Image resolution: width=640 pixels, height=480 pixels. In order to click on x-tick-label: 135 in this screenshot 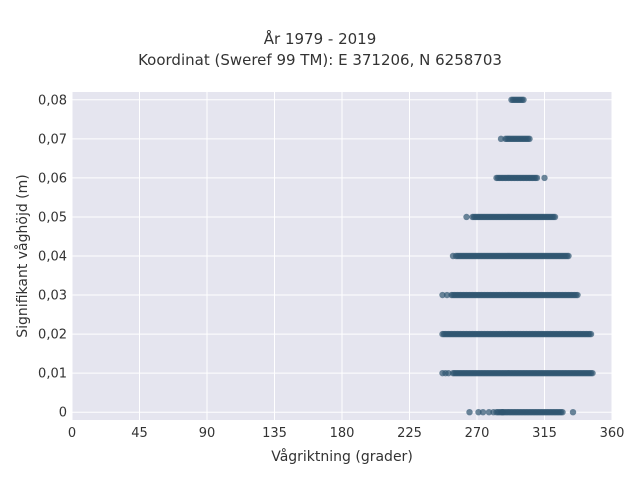, I will do `click(274, 433)`.